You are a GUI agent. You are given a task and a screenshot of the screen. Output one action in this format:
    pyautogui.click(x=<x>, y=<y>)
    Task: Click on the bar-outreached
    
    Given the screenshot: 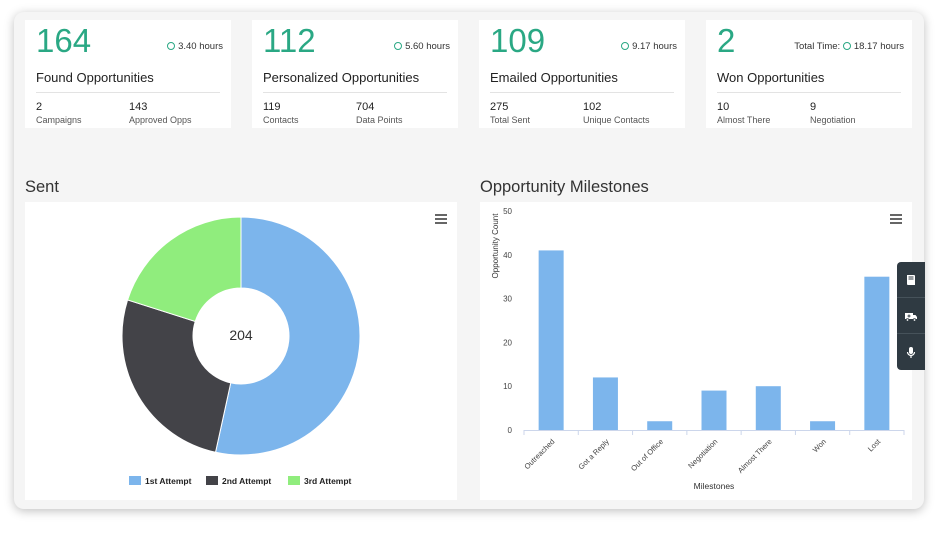 What is the action you would take?
    pyautogui.click(x=551, y=340)
    